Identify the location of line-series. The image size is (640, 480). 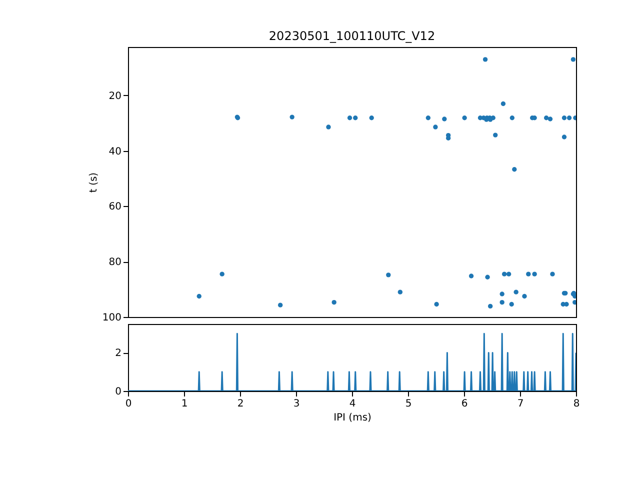
(352, 361).